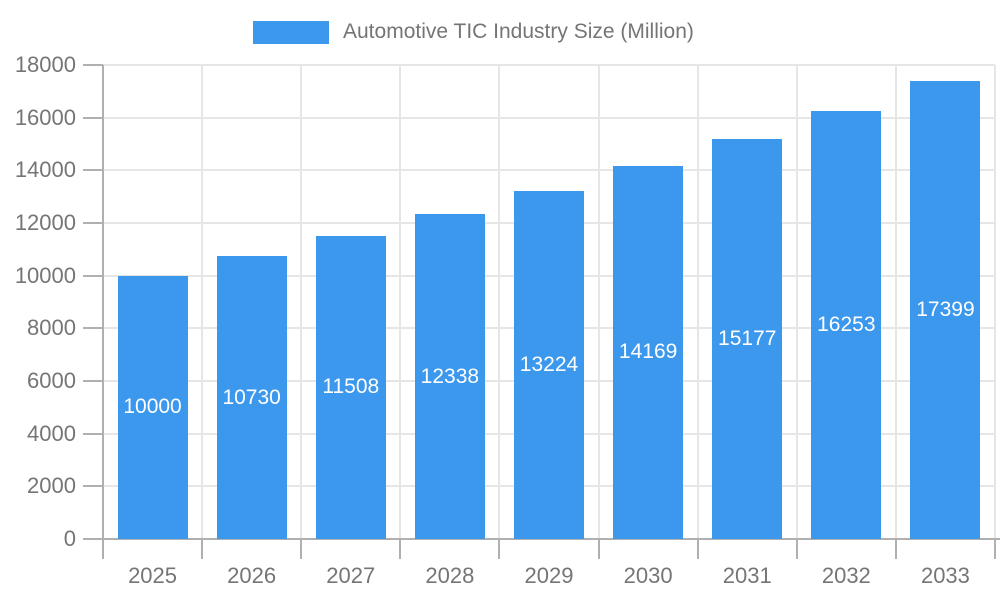  Describe the element at coordinates (551, 539) in the screenshot. I see `x-axis-line` at that location.